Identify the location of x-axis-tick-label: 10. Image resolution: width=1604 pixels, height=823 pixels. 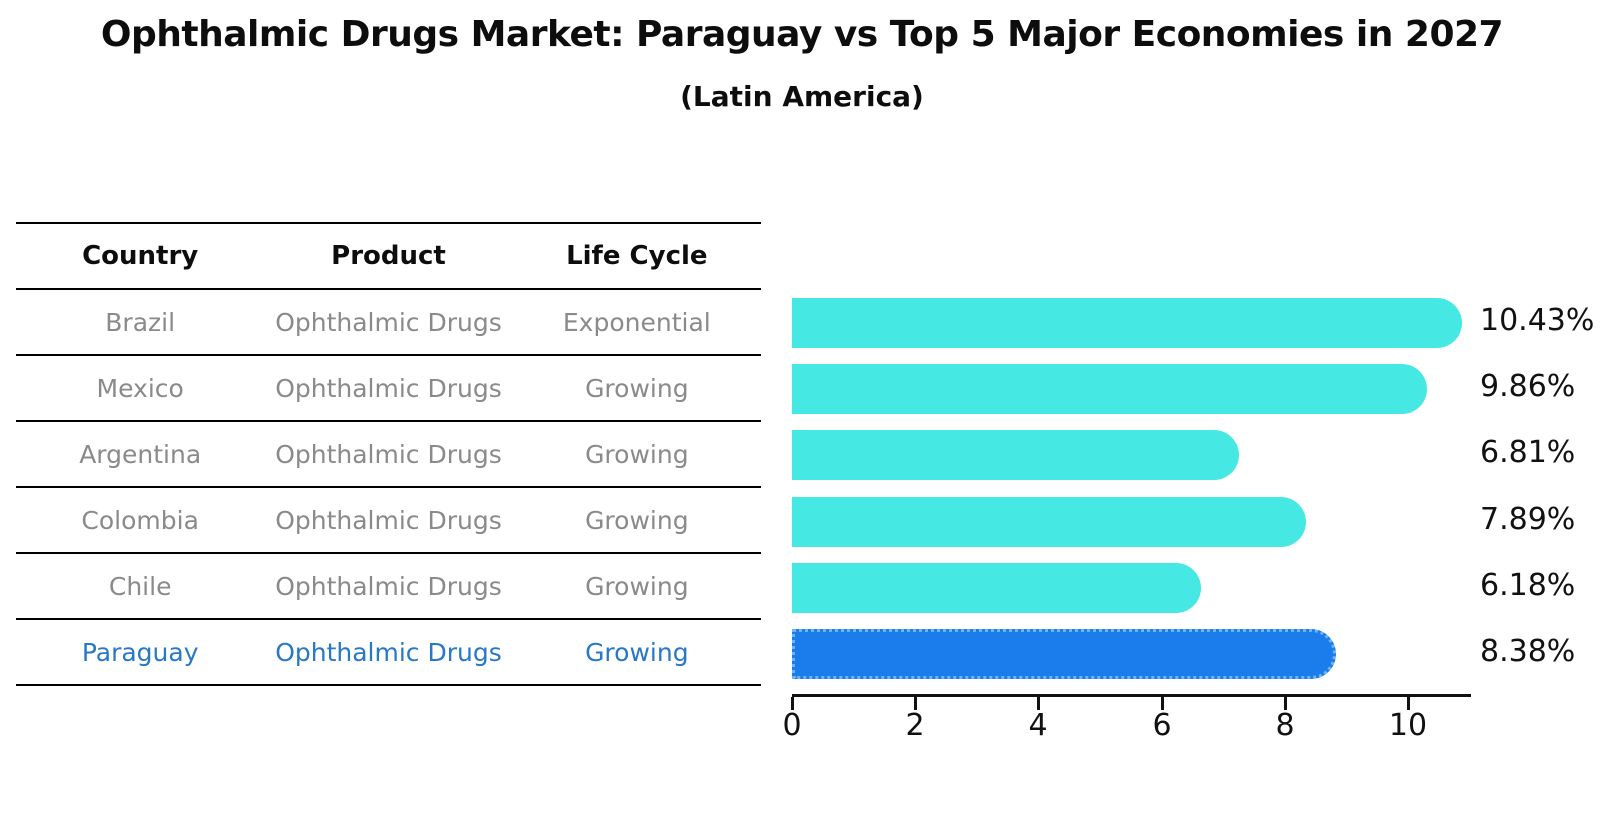
(1408, 725).